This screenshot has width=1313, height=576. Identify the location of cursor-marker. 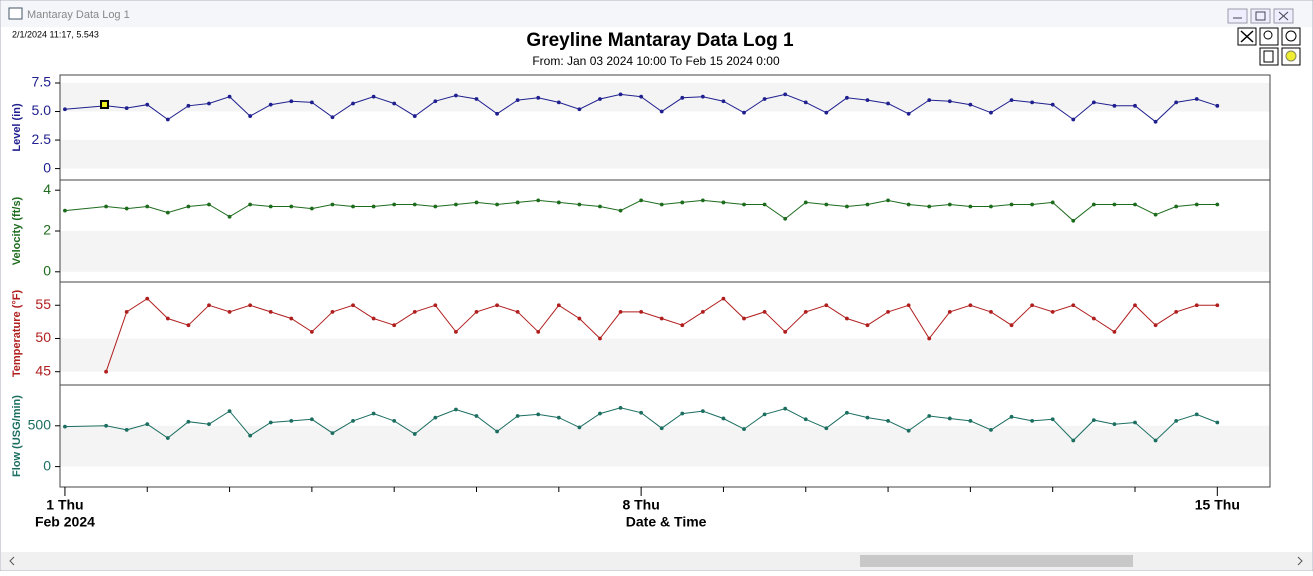
(104, 104).